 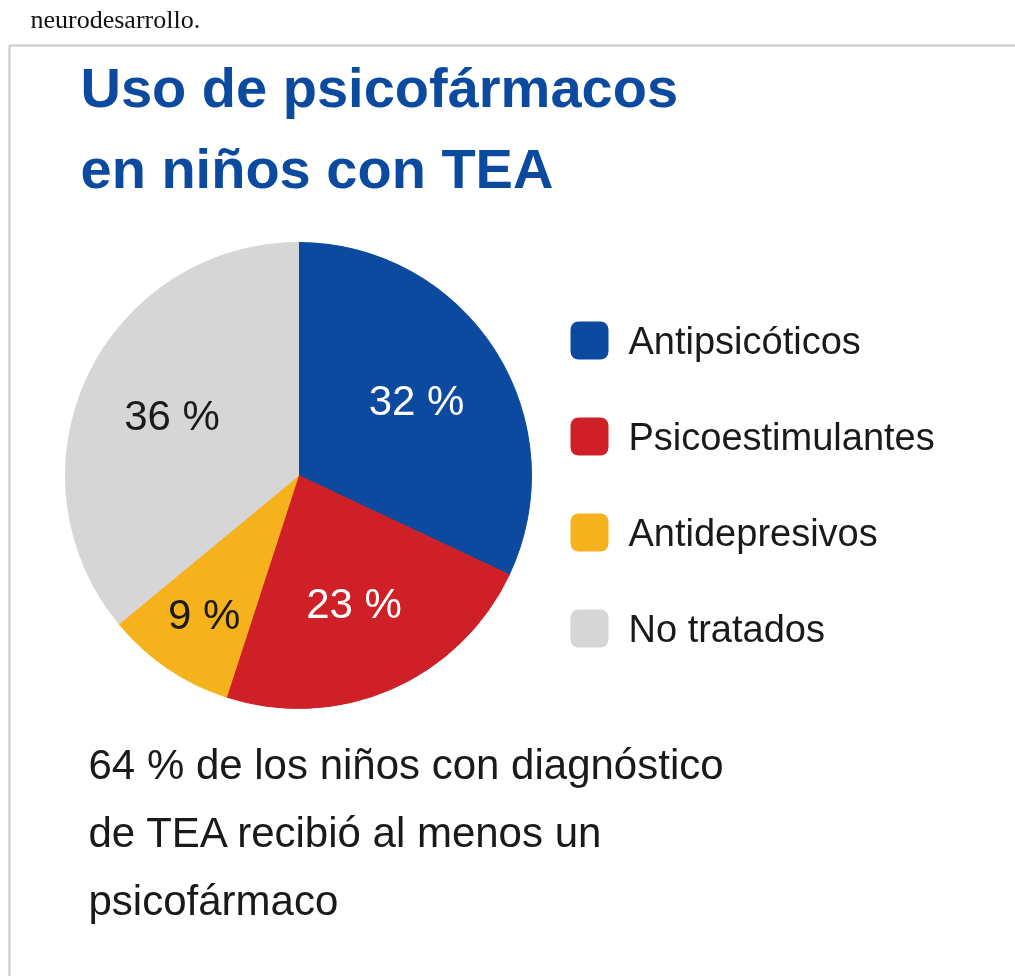 What do you see at coordinates (406, 832) in the screenshot?
I see `text: 64 % de los niños con diagnóstico de TEA recibió al menos un psicofármaco` at bounding box center [406, 832].